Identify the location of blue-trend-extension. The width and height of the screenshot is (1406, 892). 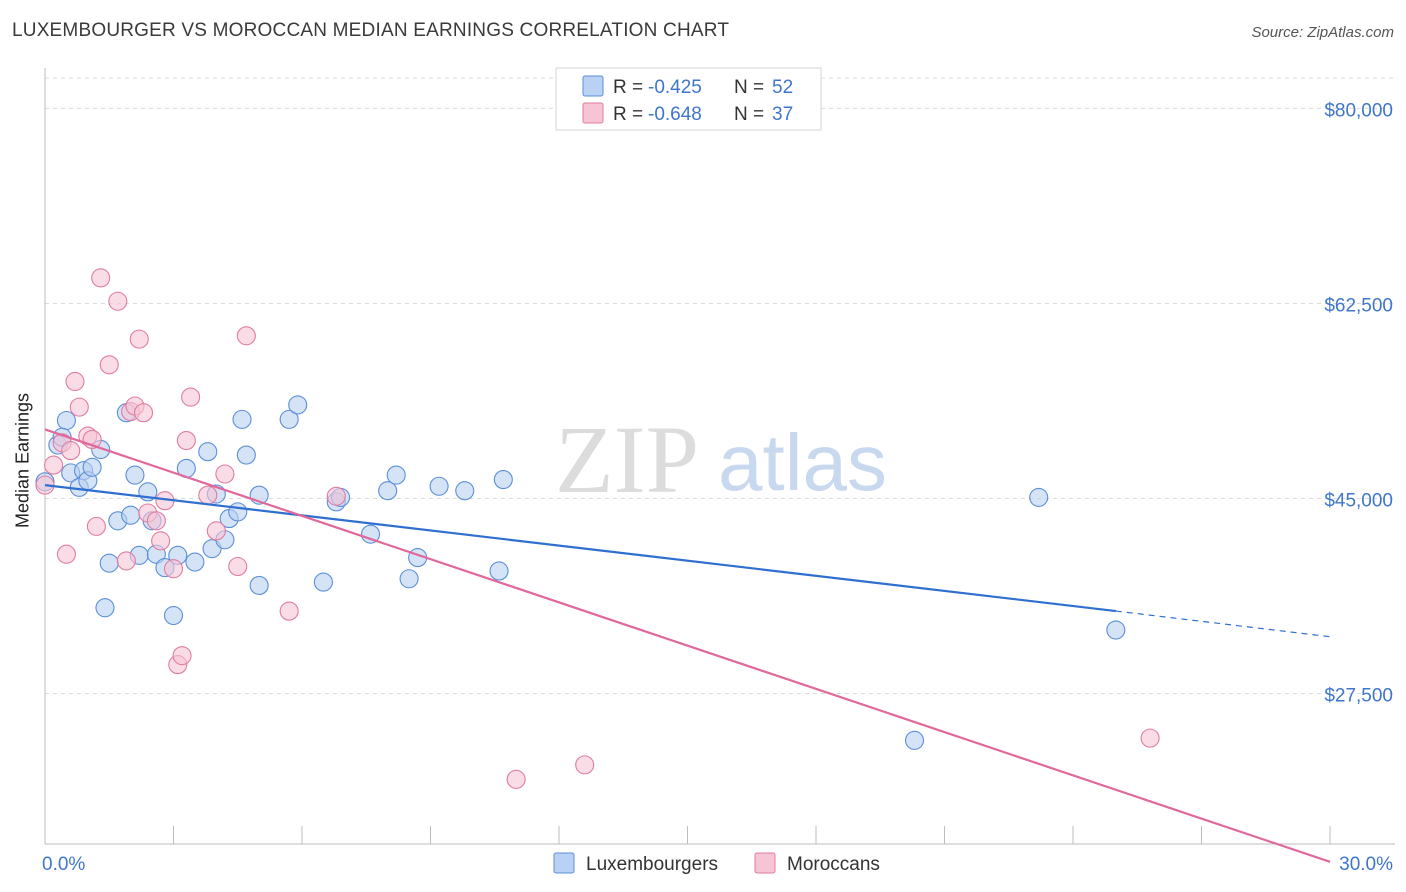
(1223, 624).